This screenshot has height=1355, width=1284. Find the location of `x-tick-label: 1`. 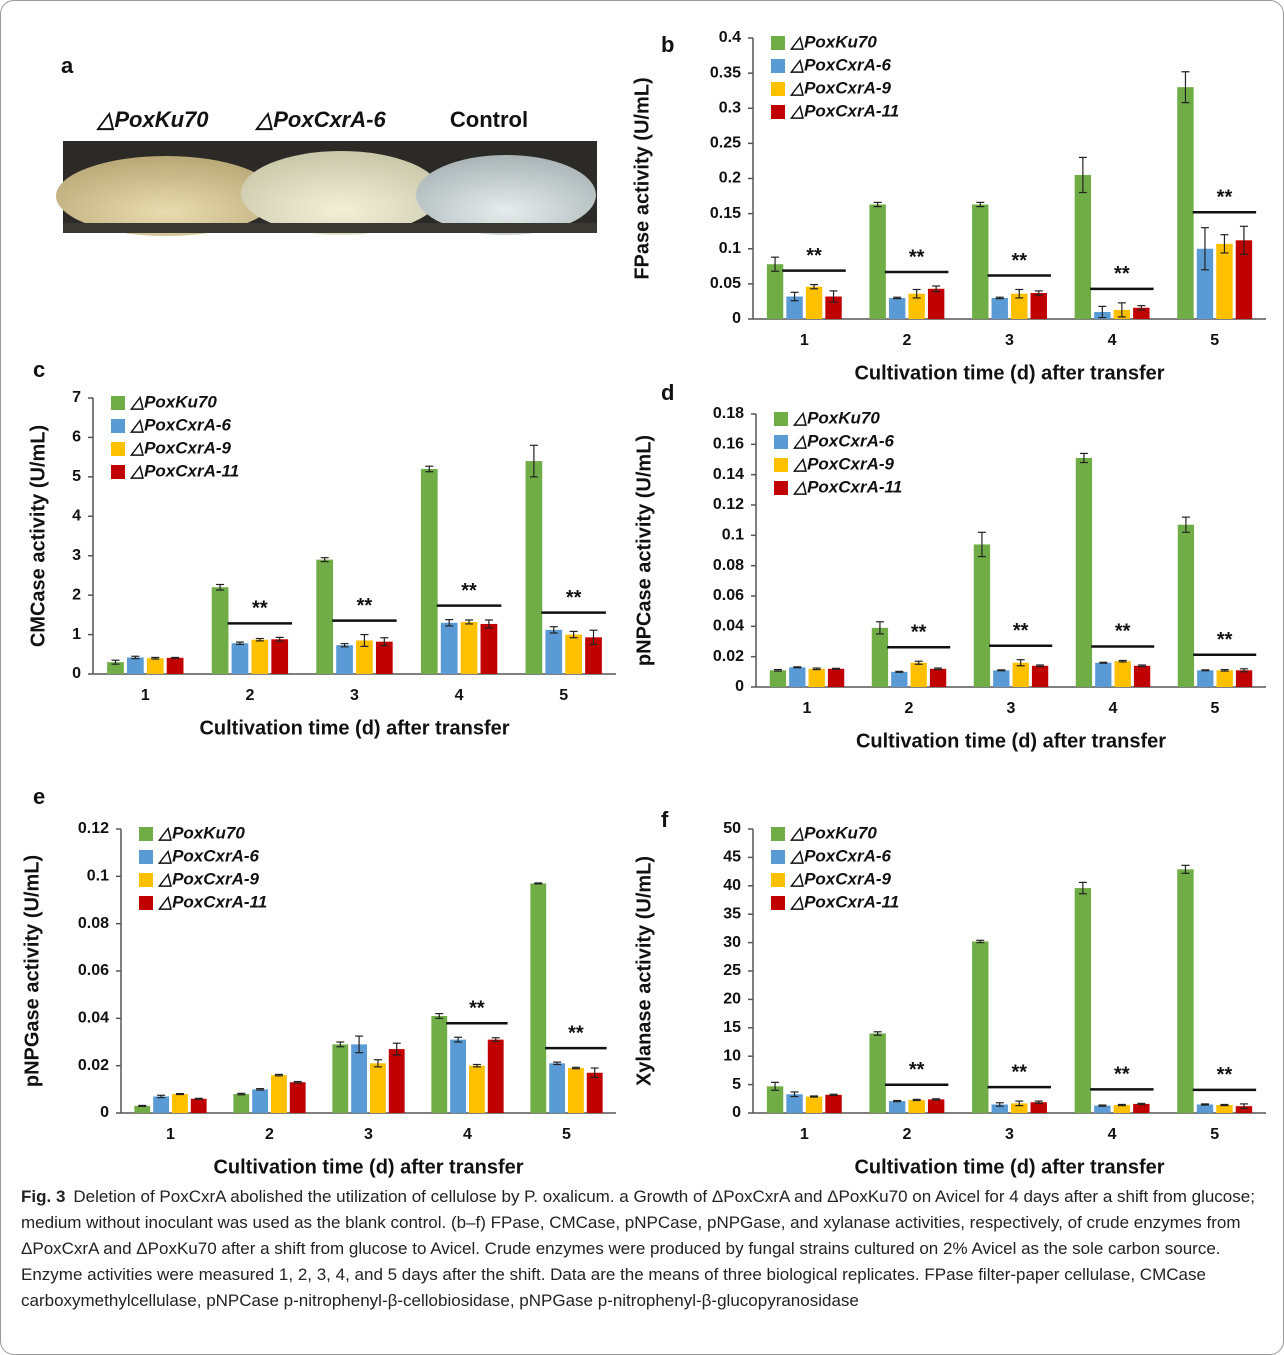

x-tick-label: 1 is located at coordinates (807, 708).